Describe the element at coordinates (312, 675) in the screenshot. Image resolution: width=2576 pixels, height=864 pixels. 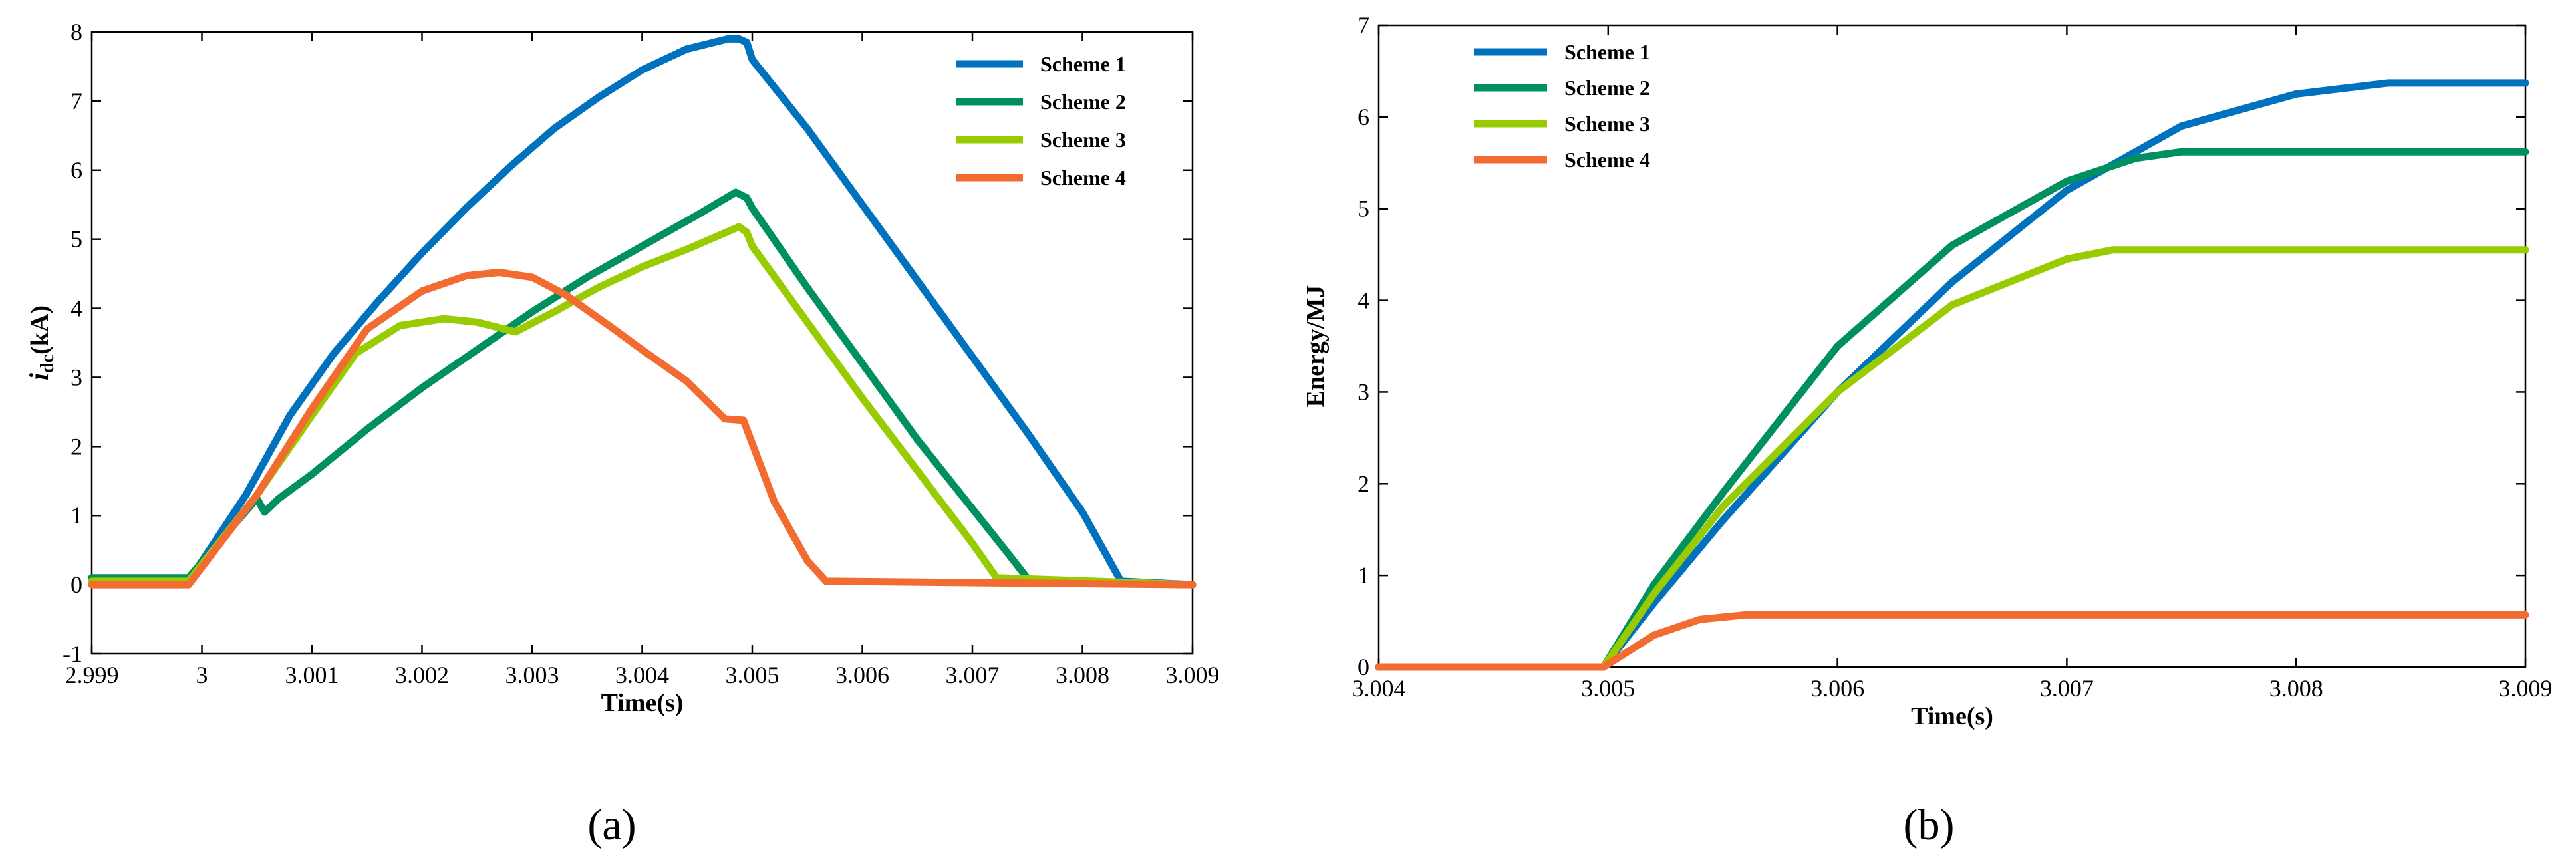
I see `x-tick-label: 3.001` at that location.